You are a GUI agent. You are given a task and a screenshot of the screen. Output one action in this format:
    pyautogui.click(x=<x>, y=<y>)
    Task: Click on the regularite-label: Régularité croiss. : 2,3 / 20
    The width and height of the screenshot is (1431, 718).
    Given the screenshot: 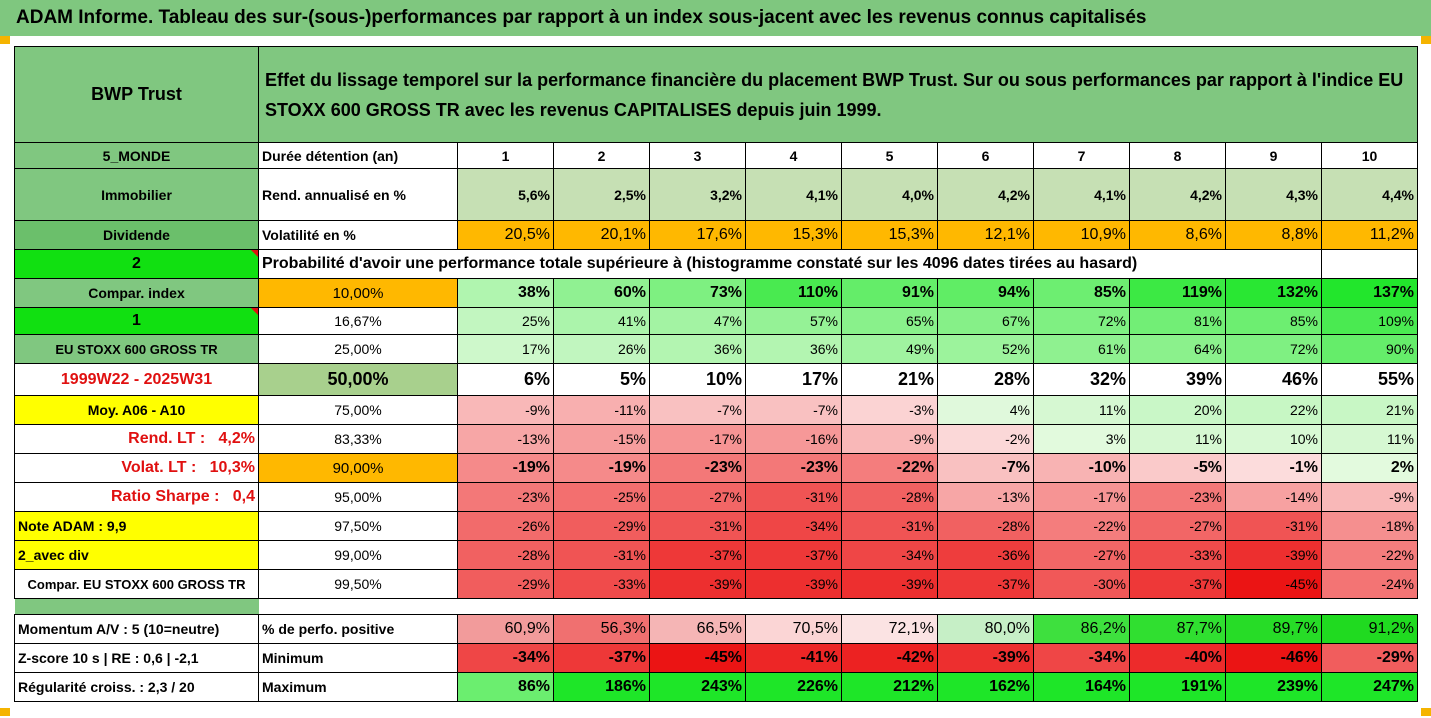 What is the action you would take?
    pyautogui.click(x=136, y=687)
    